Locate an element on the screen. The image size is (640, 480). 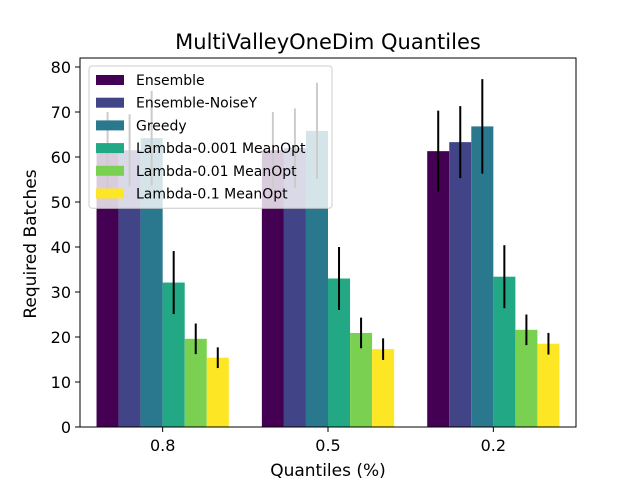
legend-box is located at coordinates (210, 137).